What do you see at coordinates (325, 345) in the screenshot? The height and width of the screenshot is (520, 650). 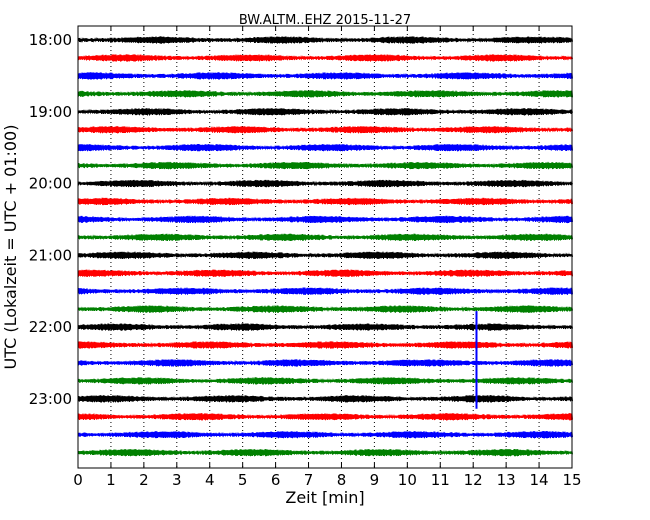 I see `trace-22:15` at bounding box center [325, 345].